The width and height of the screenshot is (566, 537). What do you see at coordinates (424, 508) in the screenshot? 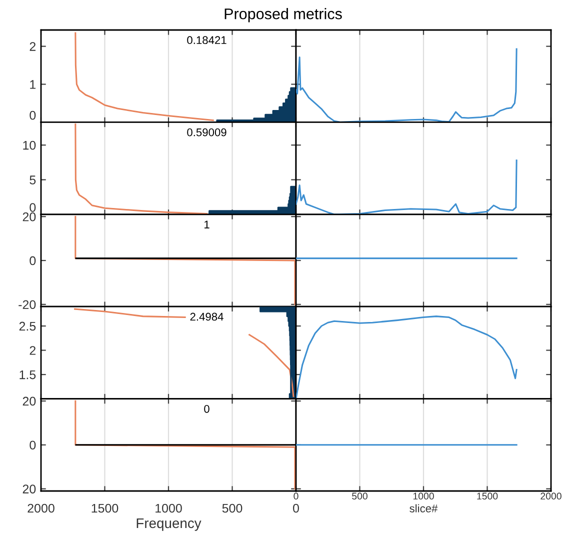
I see `x-axis-title: slice#` at bounding box center [424, 508].